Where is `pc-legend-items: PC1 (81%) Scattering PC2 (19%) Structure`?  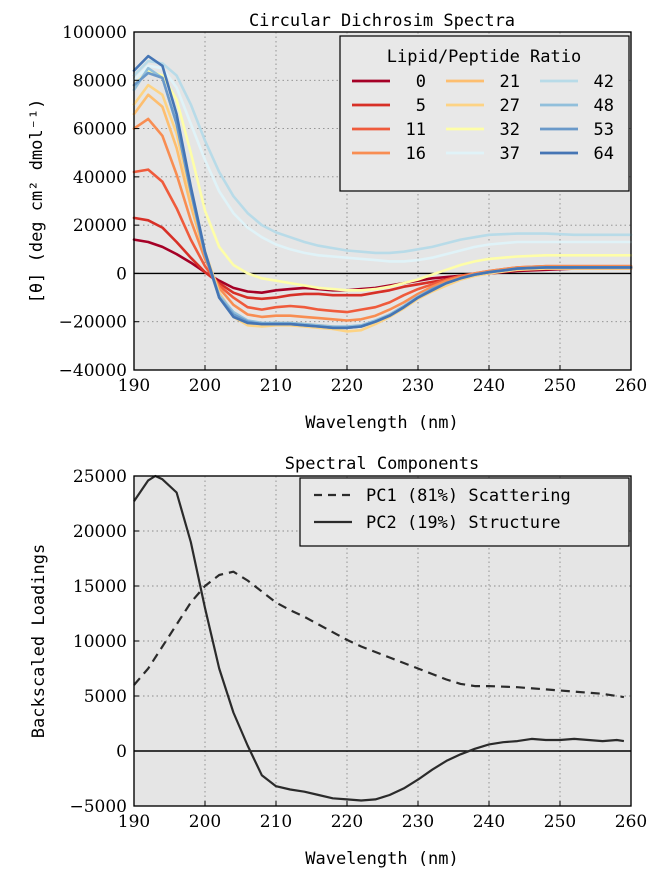 pc-legend-items: PC1 (81%) Scattering PC2 (19%) Structure is located at coordinates (442, 509).